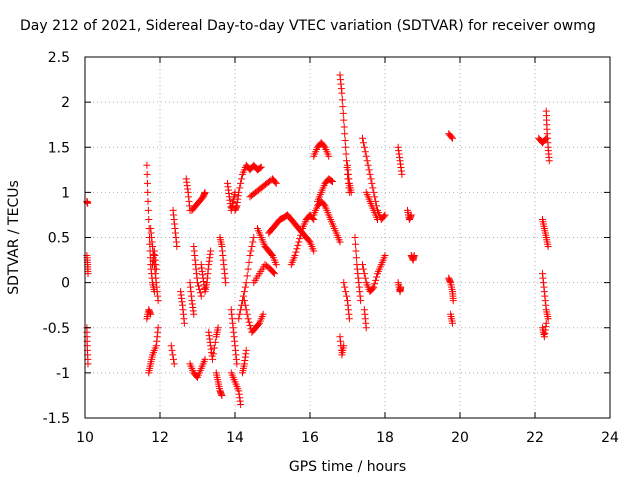  Describe the element at coordinates (65, 103) in the screenshot. I see `y-tick-label: 2` at that location.